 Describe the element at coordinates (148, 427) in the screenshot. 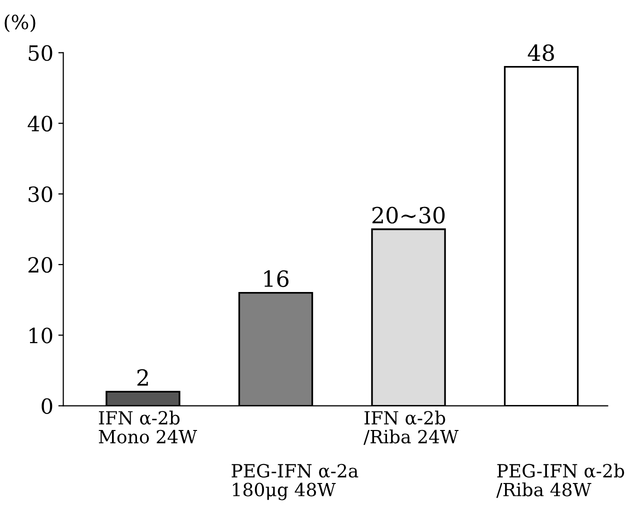

I see `x-tick-label: IFN α-2b Mono 24W` at that location.